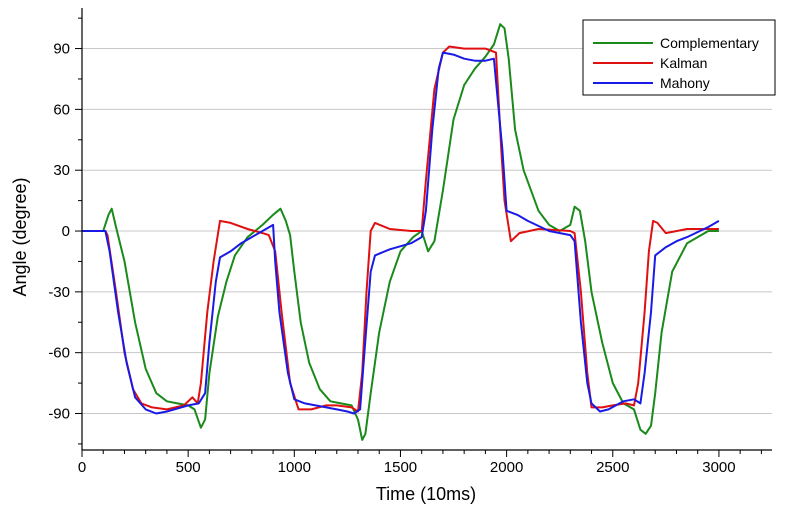 The height and width of the screenshot is (523, 803). Describe the element at coordinates (66, 231) in the screenshot. I see `y-tick-label-3: 0` at that location.